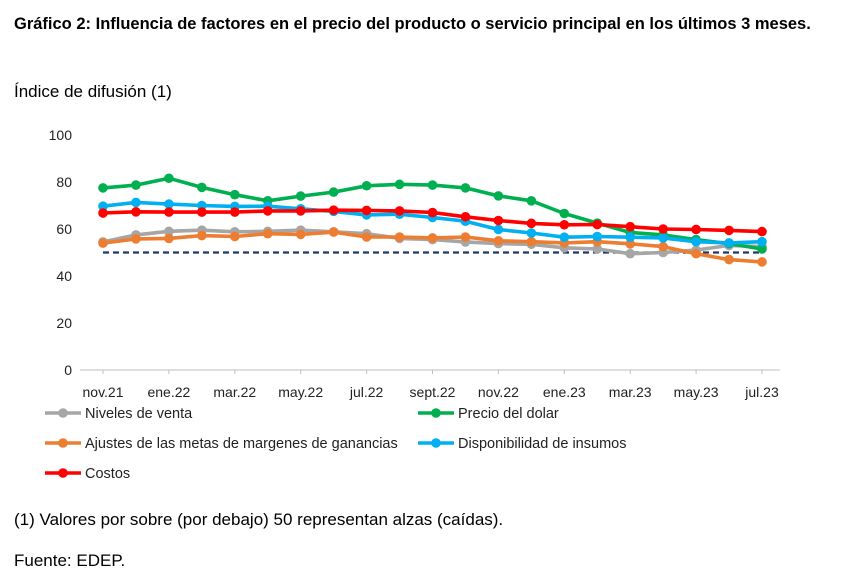 The image size is (845, 581). What do you see at coordinates (630, 392) in the screenshot?
I see `x-tick-label: mar.23` at bounding box center [630, 392].